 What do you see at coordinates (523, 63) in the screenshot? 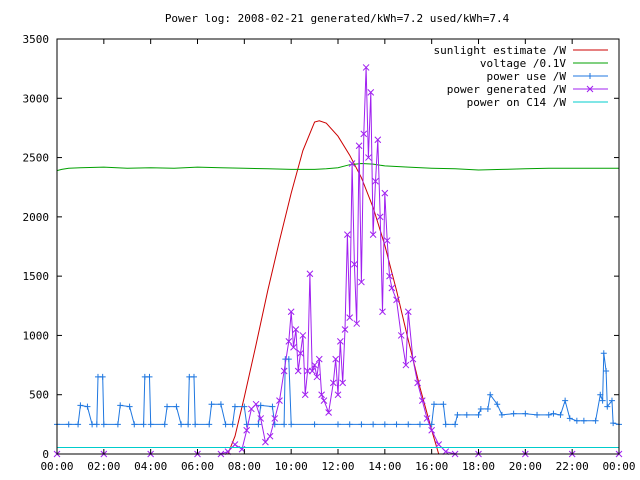
I see `legend-label: voltage /0.1V` at bounding box center [523, 63].